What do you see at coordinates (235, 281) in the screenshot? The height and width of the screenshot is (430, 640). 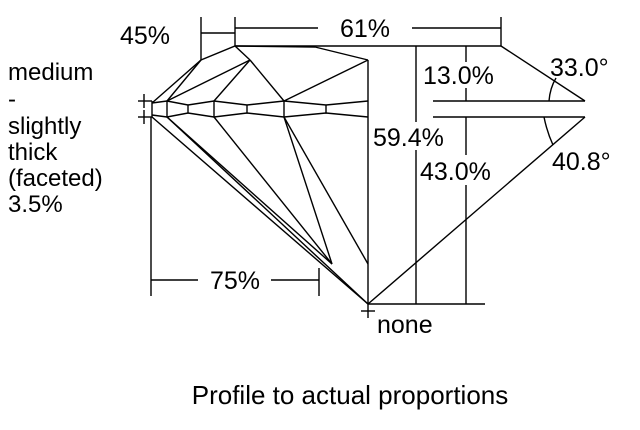 I see `lower-half-label: 75%` at bounding box center [235, 281].